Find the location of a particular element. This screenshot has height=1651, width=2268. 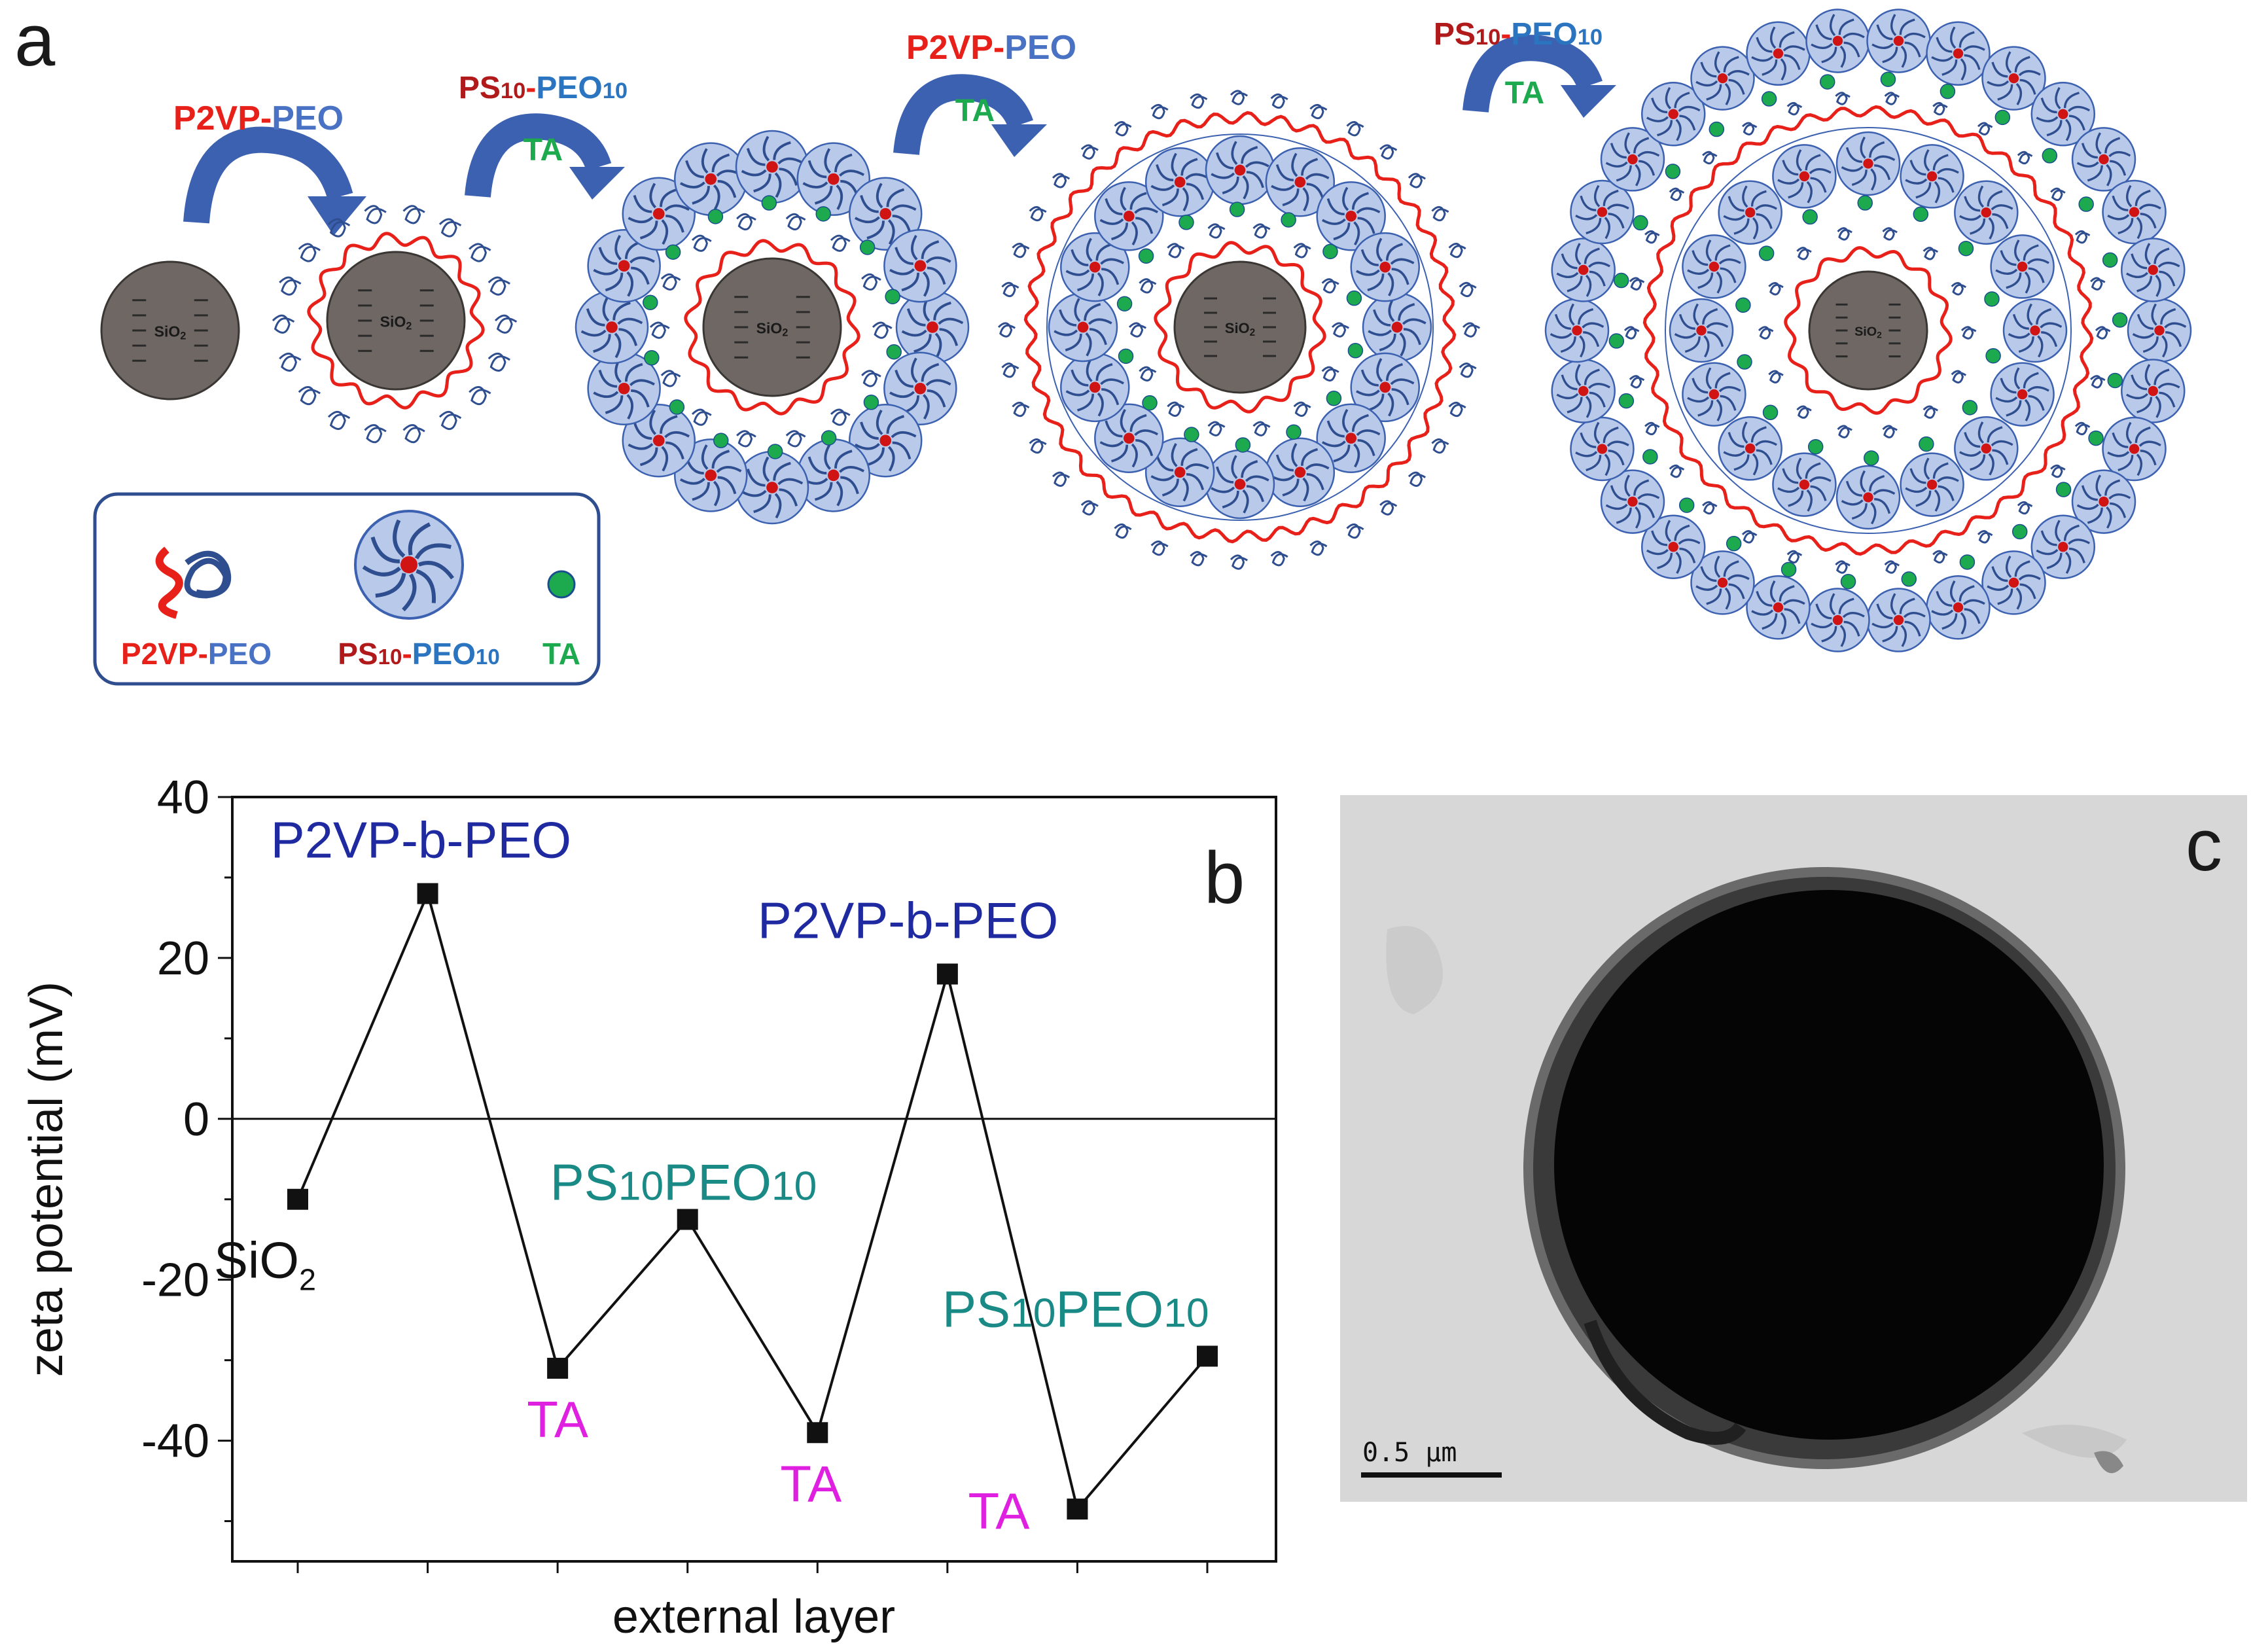

y-axis-ticks: 40 20 0 -20 -40 is located at coordinates (187, 1147).